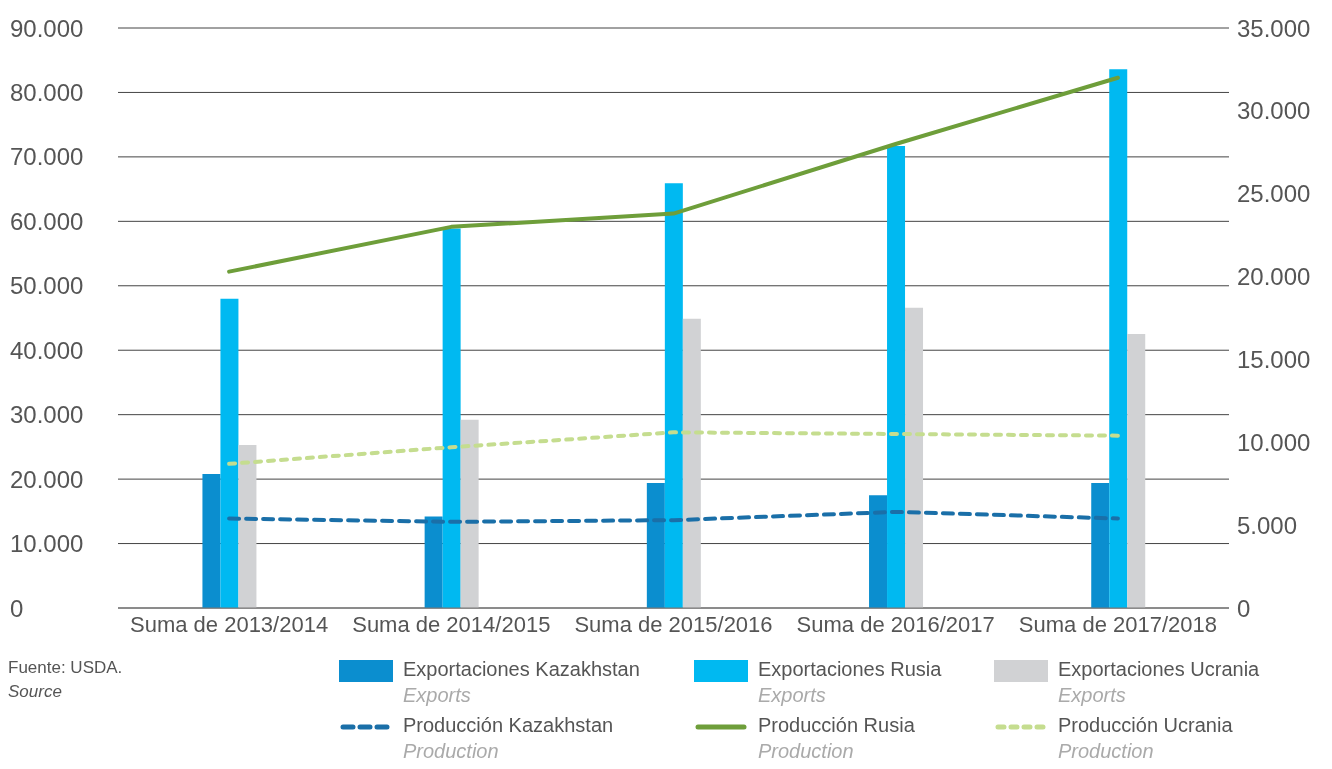 The height and width of the screenshot is (769, 1332). I want to click on x-tick-label: Suma de 2013/2014, so click(229, 624).